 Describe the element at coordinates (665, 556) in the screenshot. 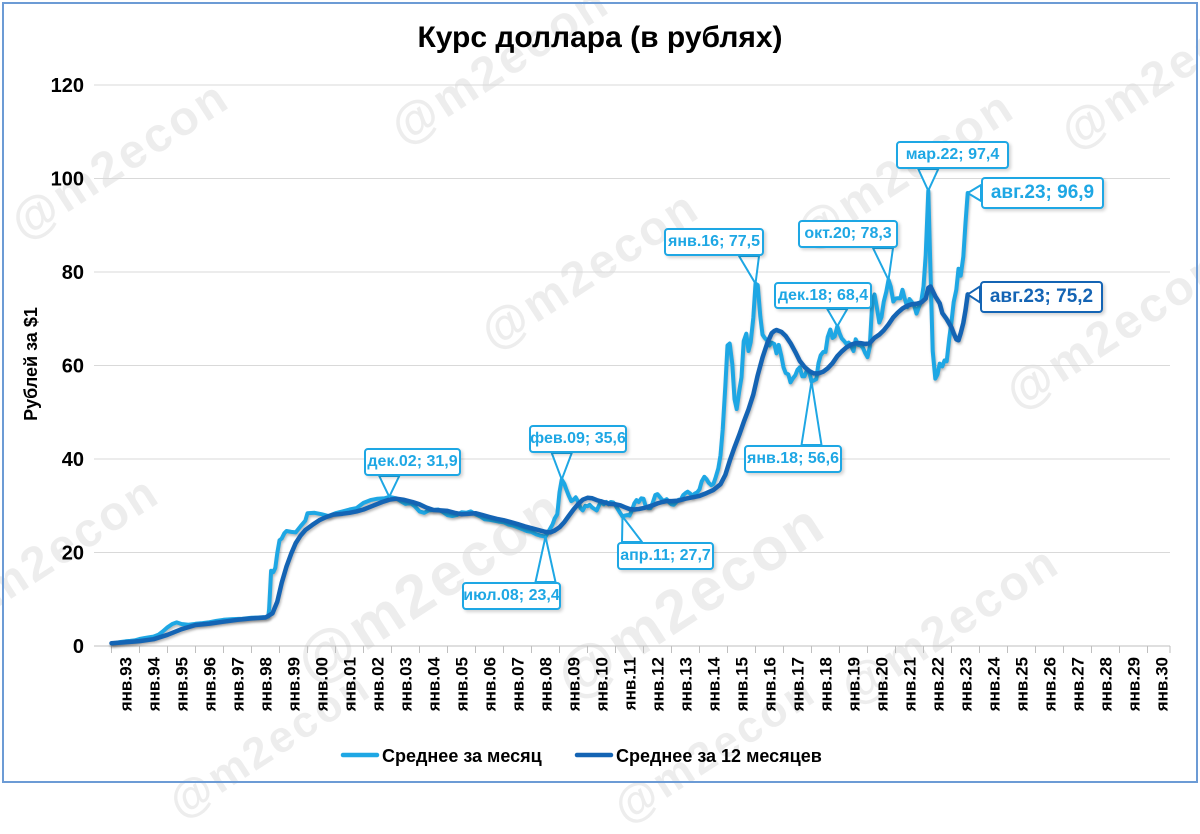

I see `annotation-callout: апр.11; 27,7` at that location.